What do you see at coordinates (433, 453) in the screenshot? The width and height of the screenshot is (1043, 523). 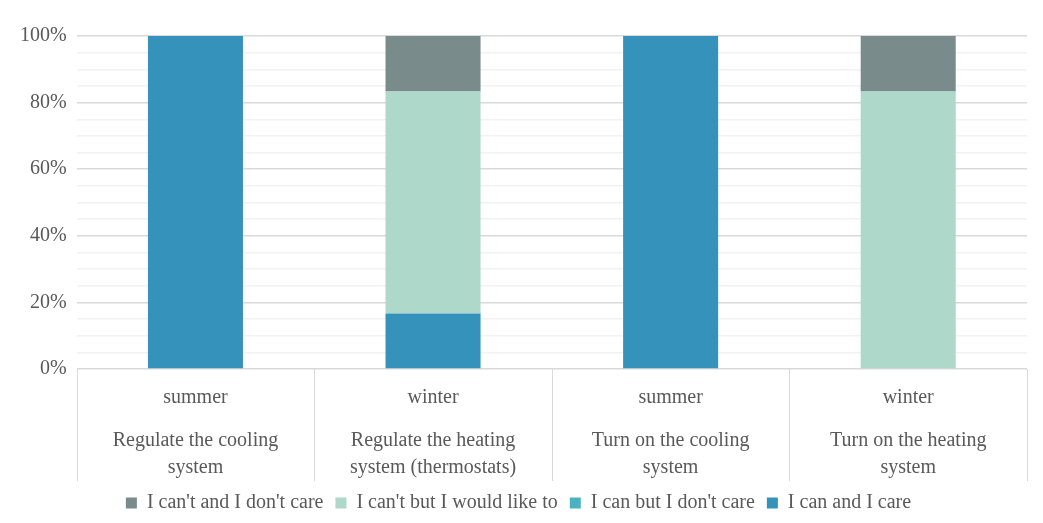 I see `text: Regulate the heating system (thermostats)` at bounding box center [433, 453].